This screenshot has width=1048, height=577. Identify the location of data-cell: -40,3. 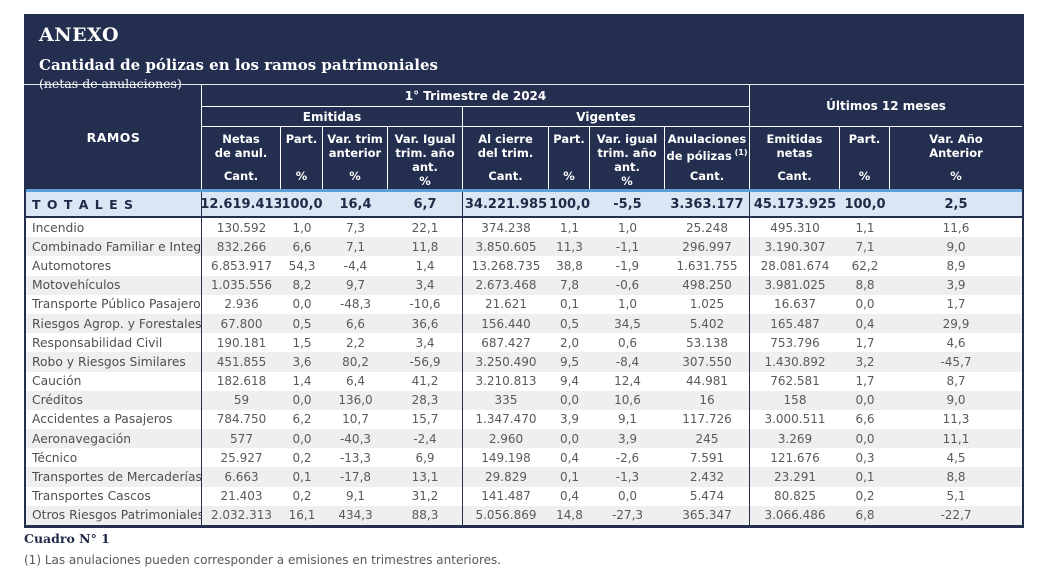
(355, 438).